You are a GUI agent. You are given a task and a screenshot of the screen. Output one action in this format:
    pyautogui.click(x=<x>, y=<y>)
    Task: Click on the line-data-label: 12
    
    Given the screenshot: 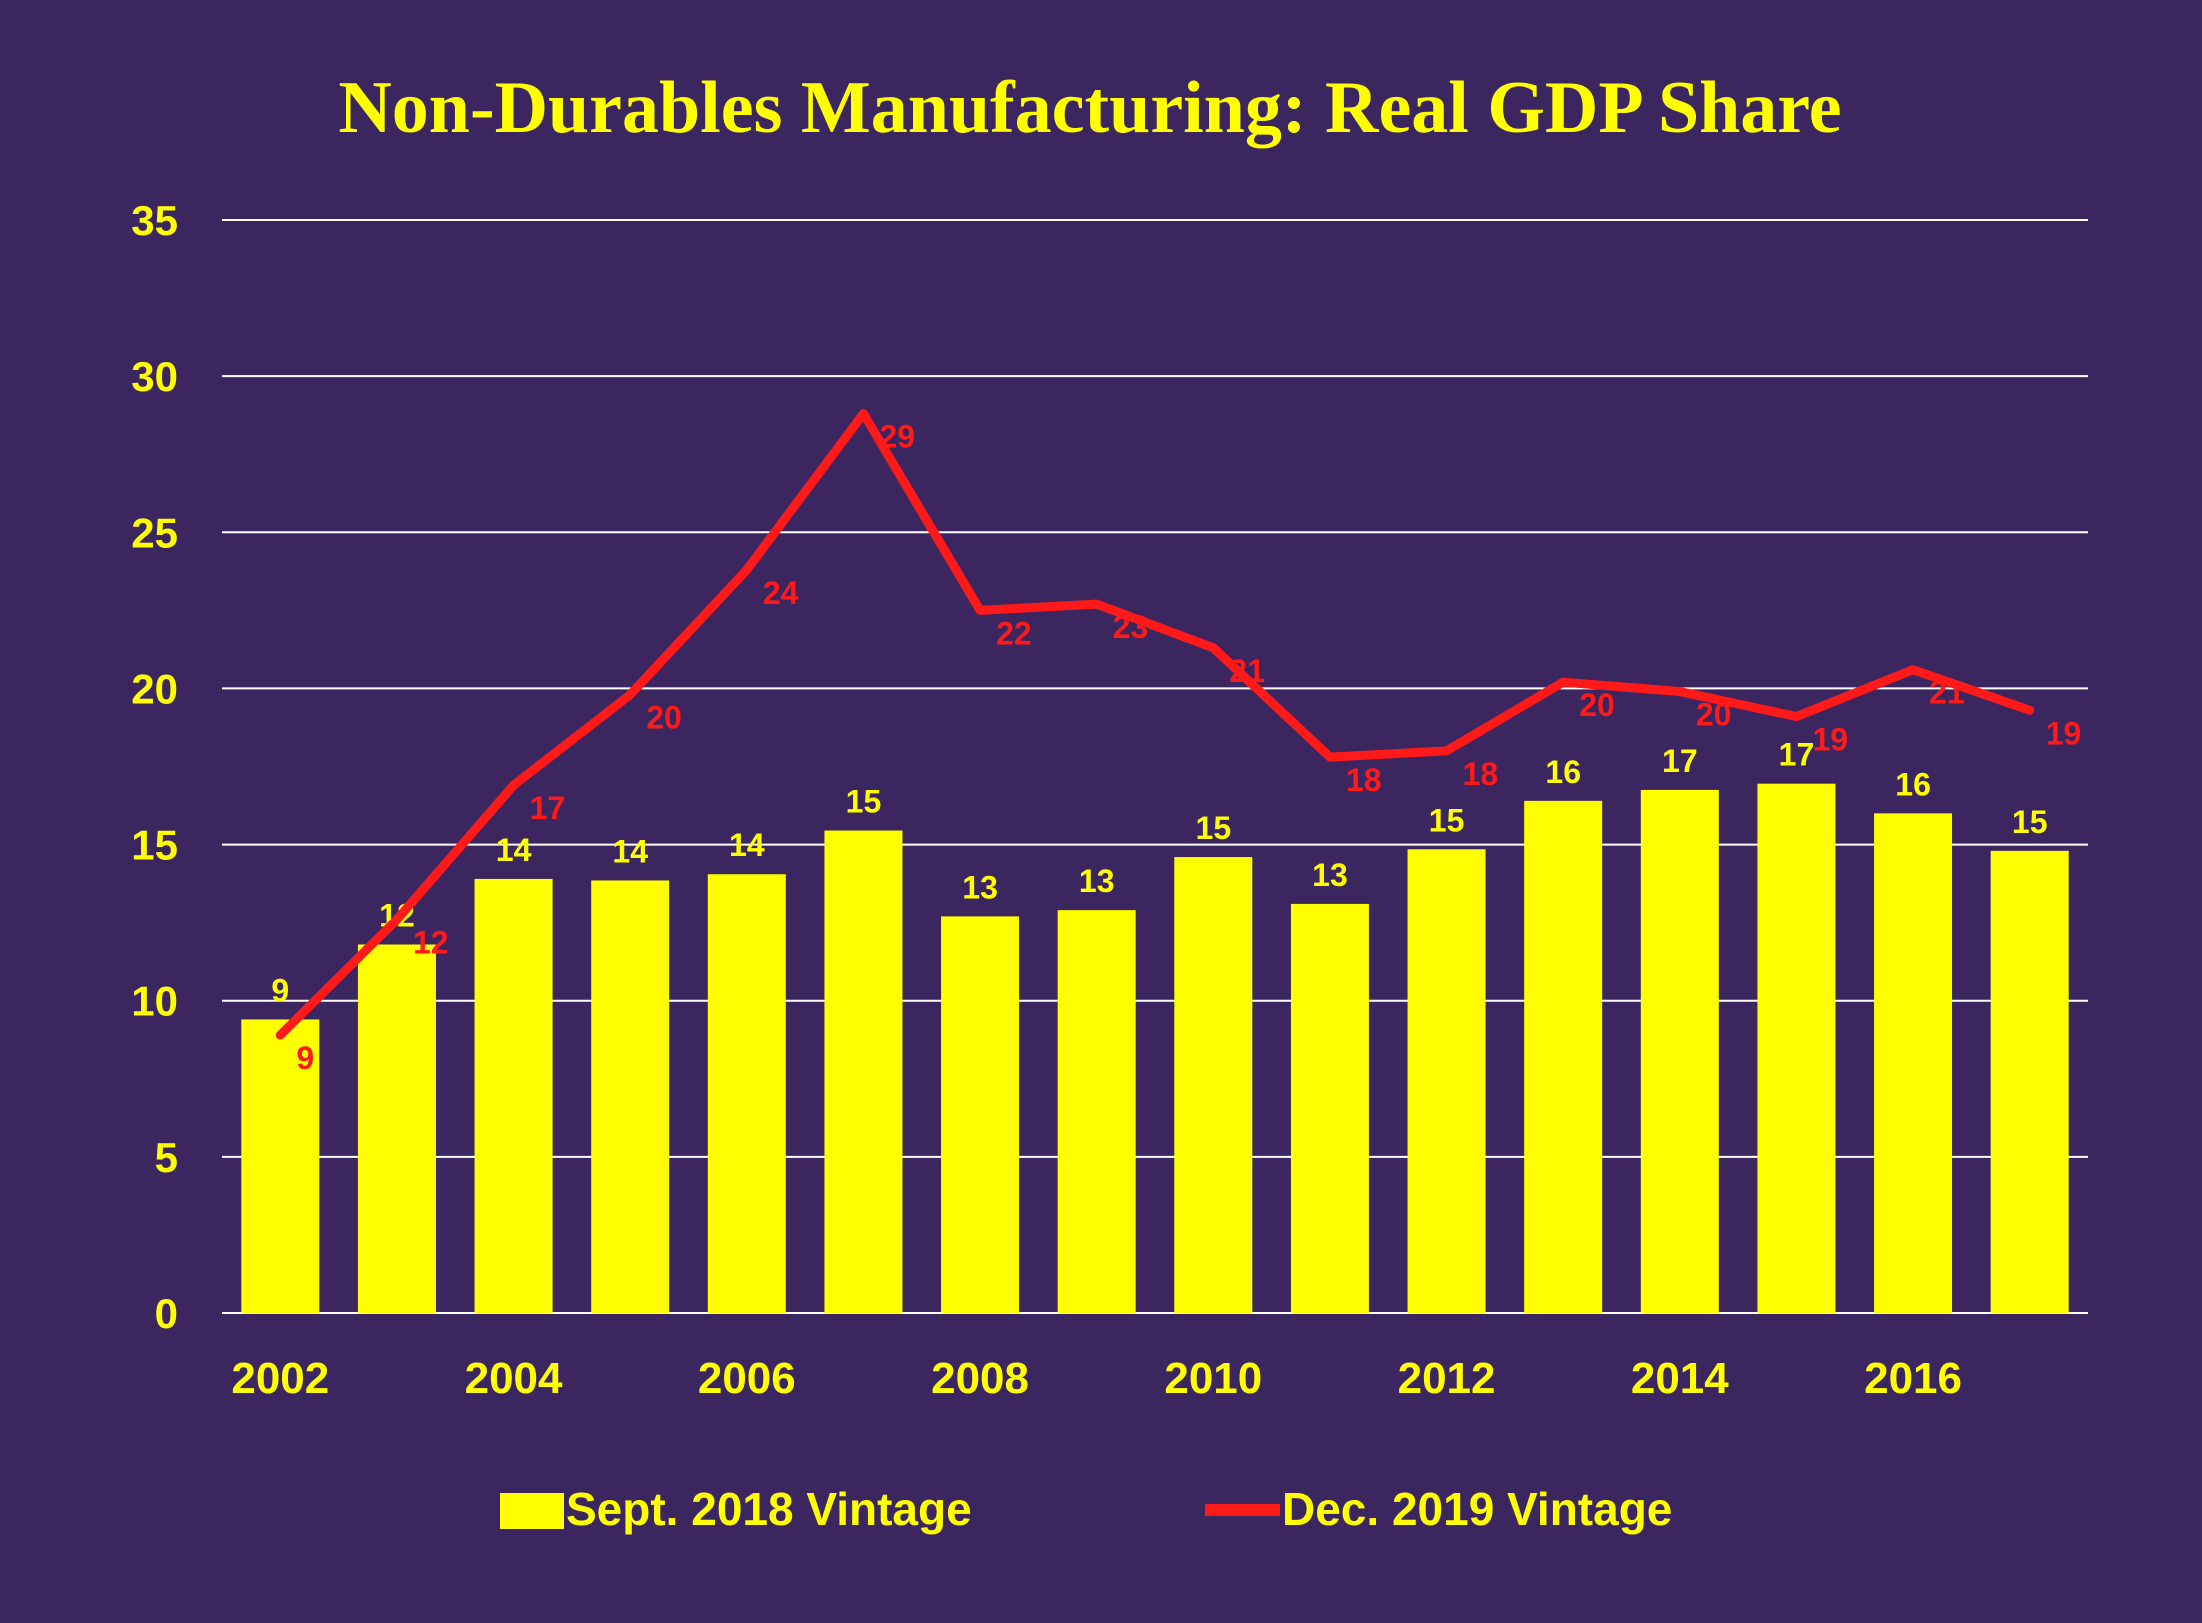 What is the action you would take?
    pyautogui.click(x=431, y=943)
    